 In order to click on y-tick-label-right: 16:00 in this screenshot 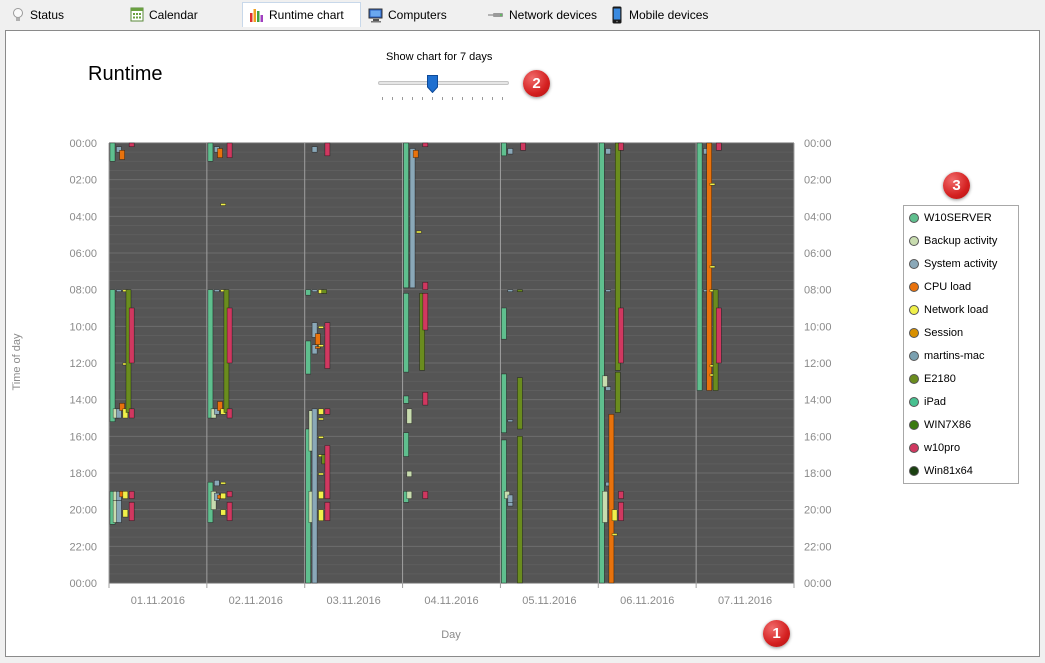, I will do `click(818, 437)`.